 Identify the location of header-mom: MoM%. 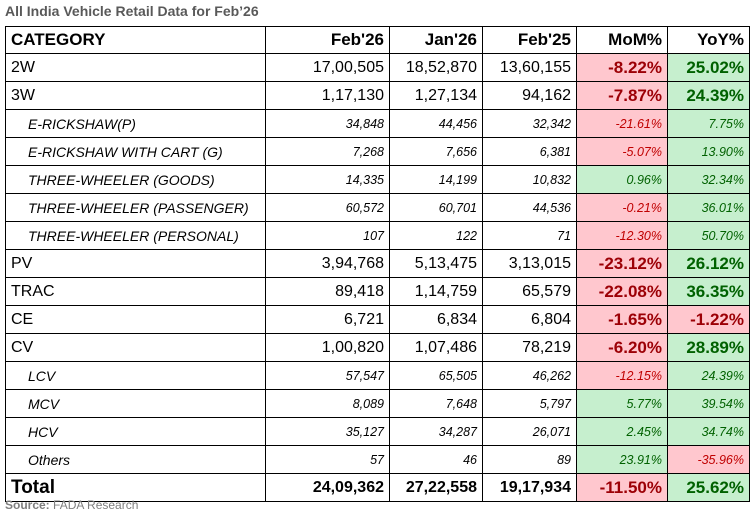
(622, 40).